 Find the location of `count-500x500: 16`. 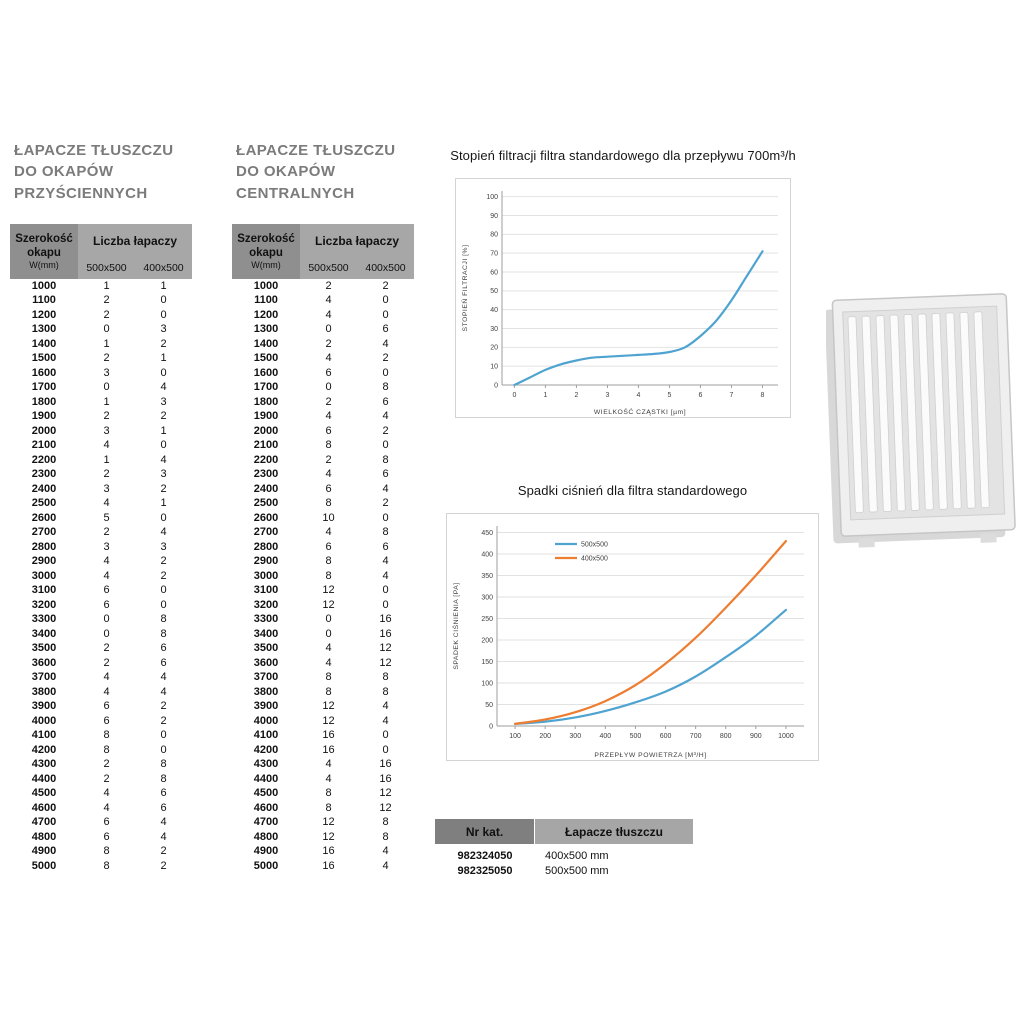

count-500x500: 16 is located at coordinates (328, 749).